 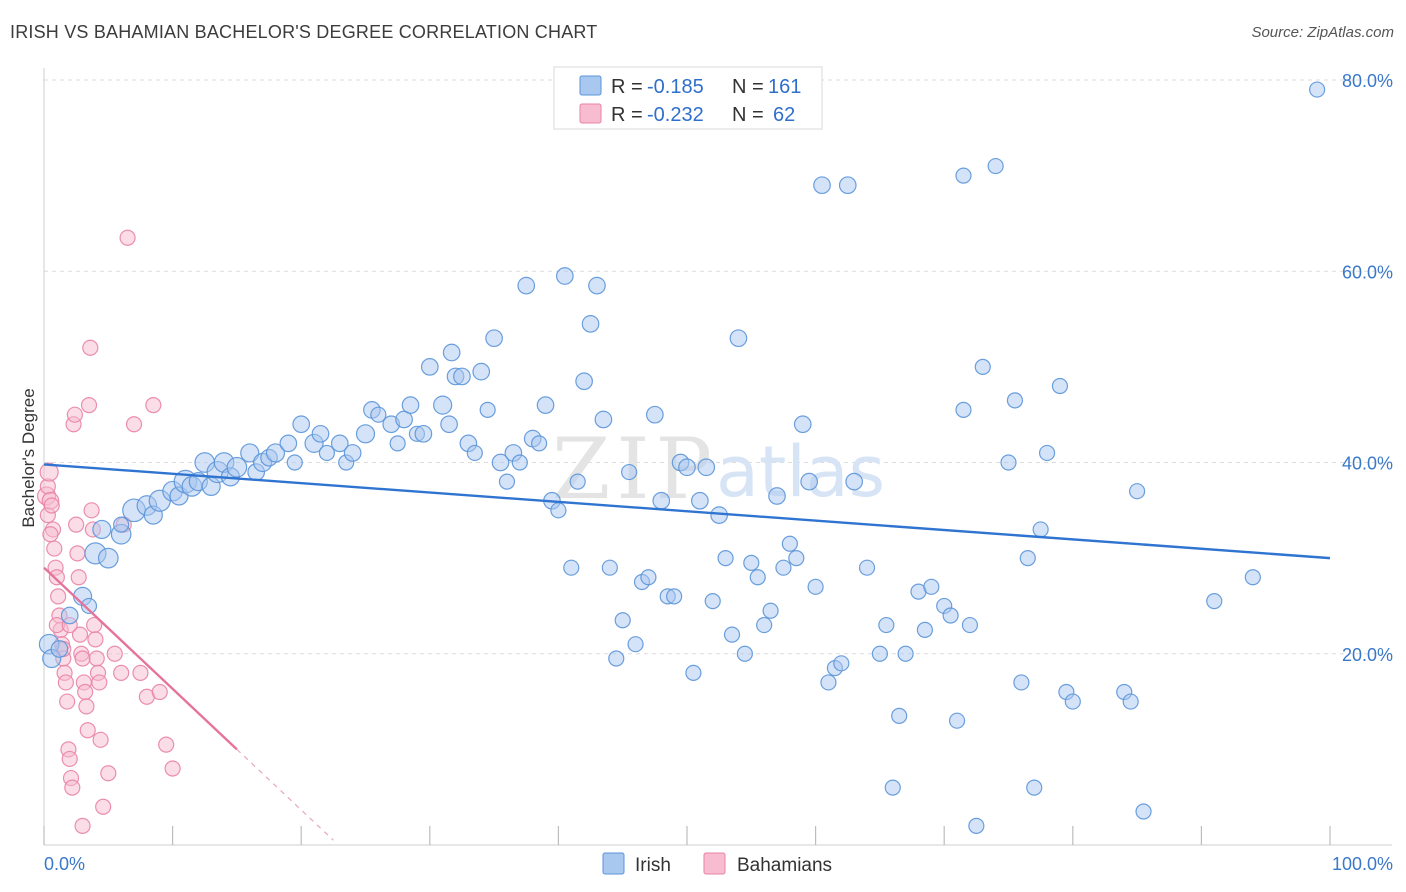 I want to click on y-tick-label: 60.0%, so click(x=1367, y=272).